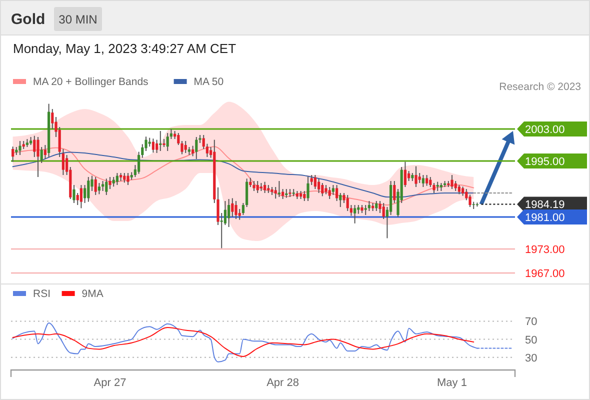 This screenshot has width=590, height=400. I want to click on y-tick-label: 70, so click(531, 322).